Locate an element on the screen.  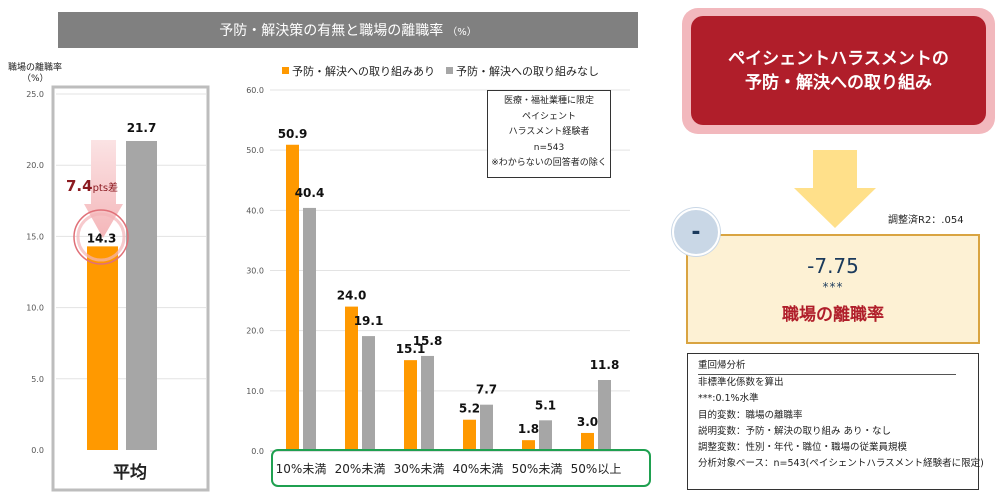
predictor-label-line2: 予防・解決への取り組み is located at coordinates (838, 82).